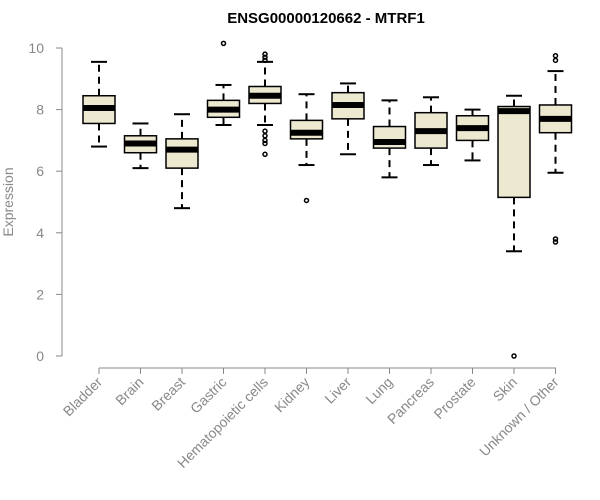  What do you see at coordinates (140, 146) in the screenshot?
I see `box-brain` at bounding box center [140, 146].